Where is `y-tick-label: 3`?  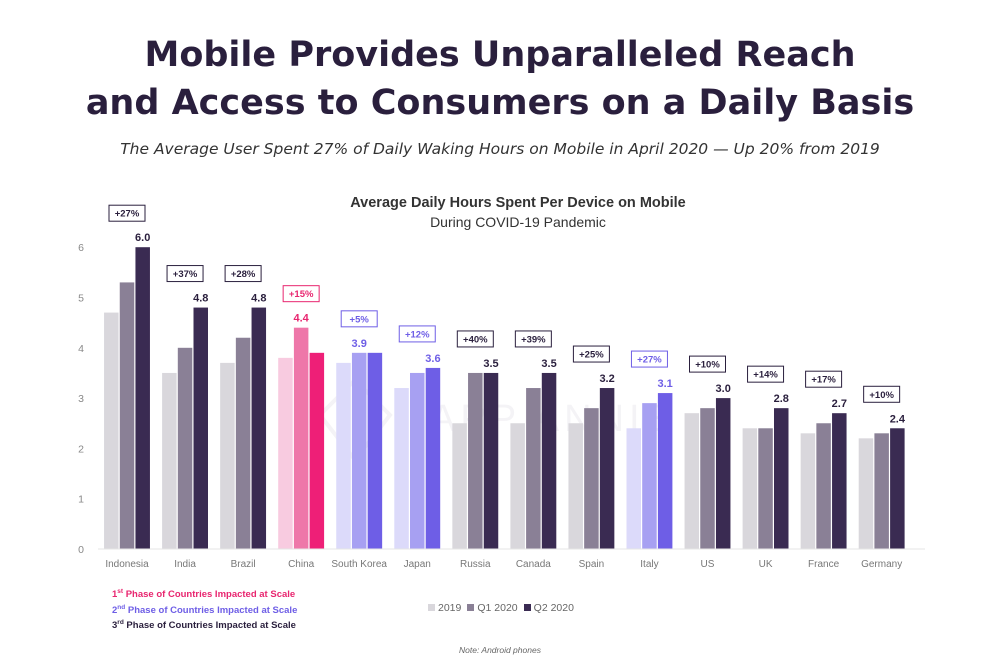
y-tick-label: 3 is located at coordinates (81, 399).